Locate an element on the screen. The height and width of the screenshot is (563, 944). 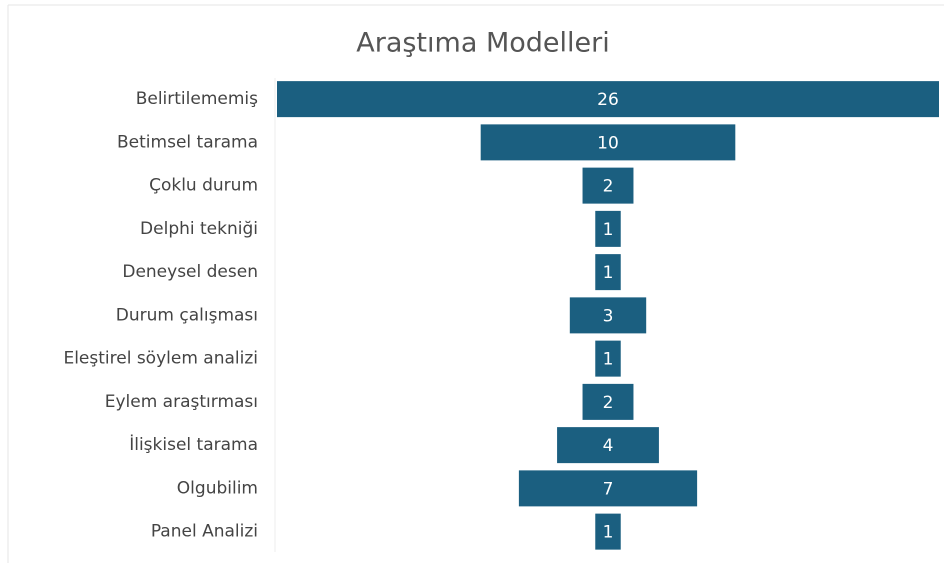
chart-title: Araştıma Modelleri is located at coordinates (482, 43).